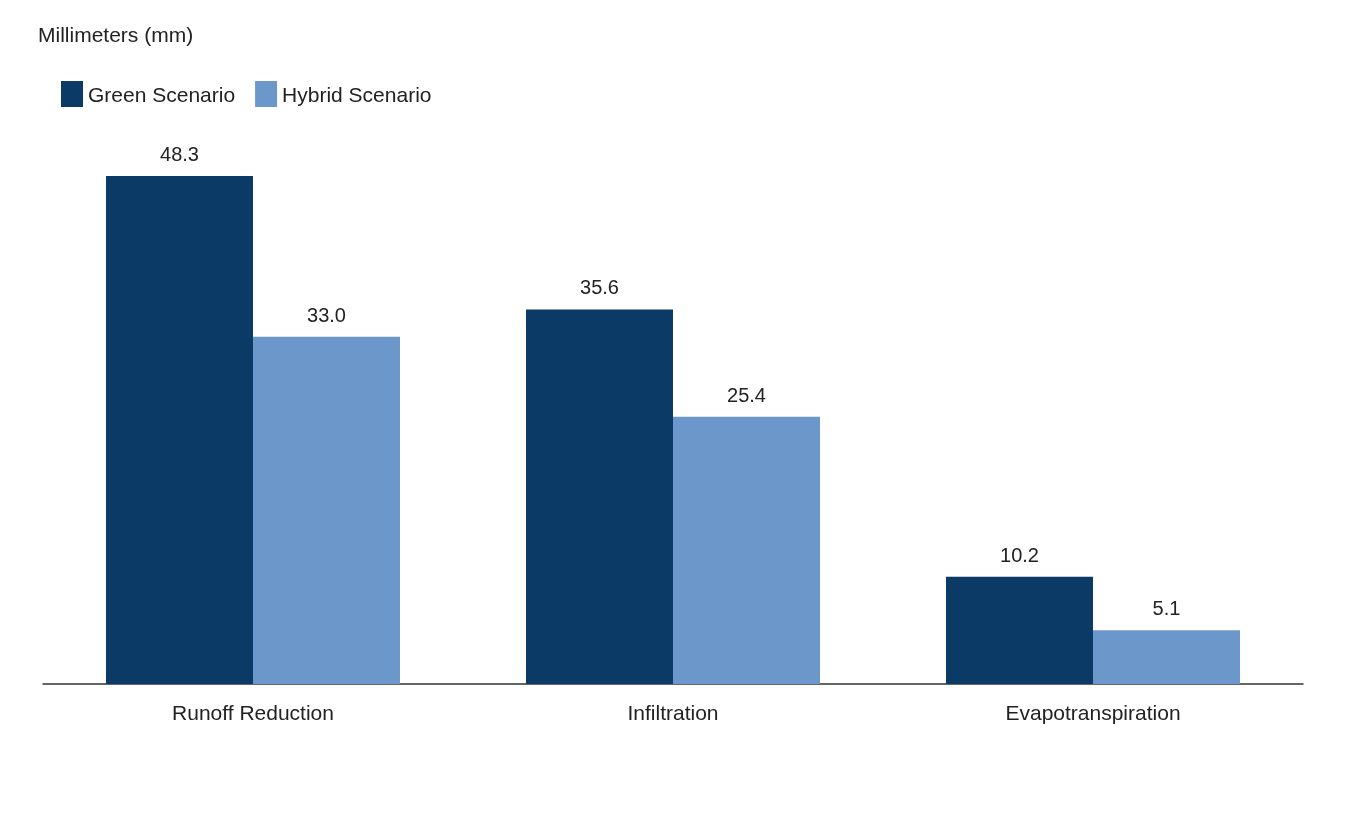 Image resolution: width=1351 pixels, height=822 pixels. Describe the element at coordinates (357, 94) in the screenshot. I see `legend-label: Hybrid Scenario` at that location.